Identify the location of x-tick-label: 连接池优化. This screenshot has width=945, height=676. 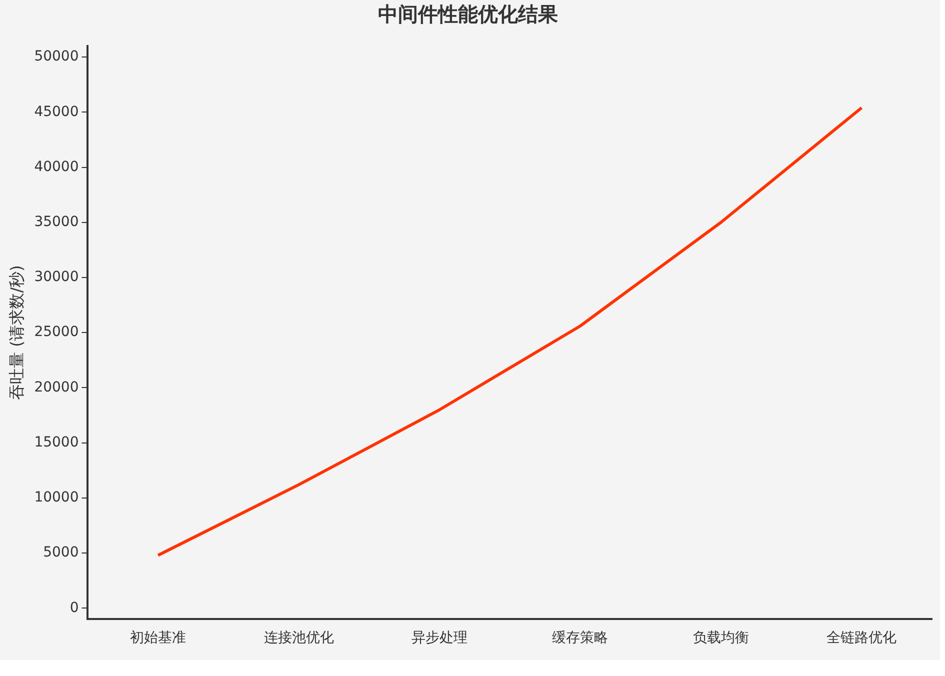
(299, 638).